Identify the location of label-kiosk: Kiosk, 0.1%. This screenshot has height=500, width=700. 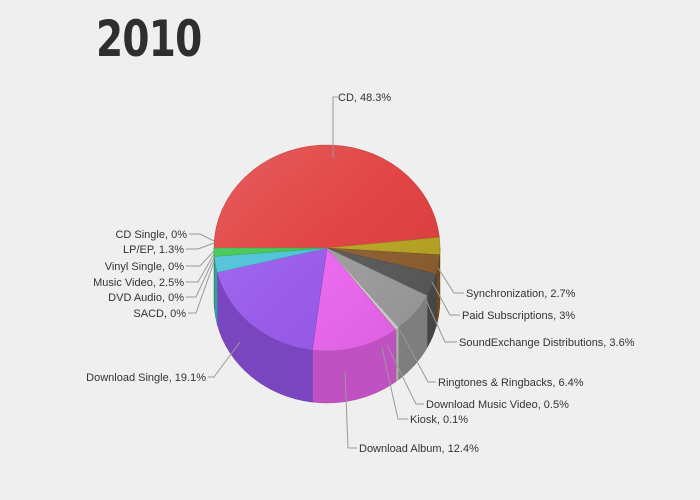
(439, 420).